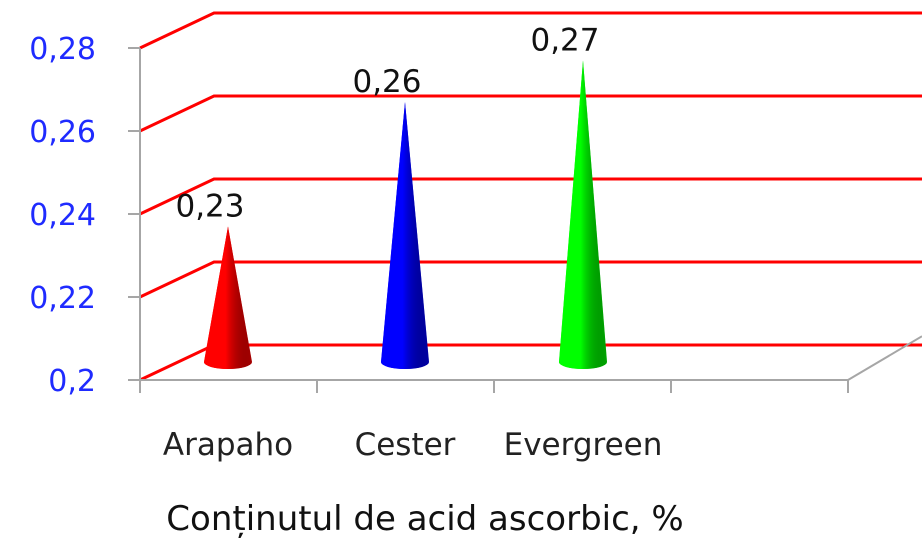 The width and height of the screenshot is (922, 545). Describe the element at coordinates (62, 298) in the screenshot. I see `y-tick-label: 0,22` at that location.